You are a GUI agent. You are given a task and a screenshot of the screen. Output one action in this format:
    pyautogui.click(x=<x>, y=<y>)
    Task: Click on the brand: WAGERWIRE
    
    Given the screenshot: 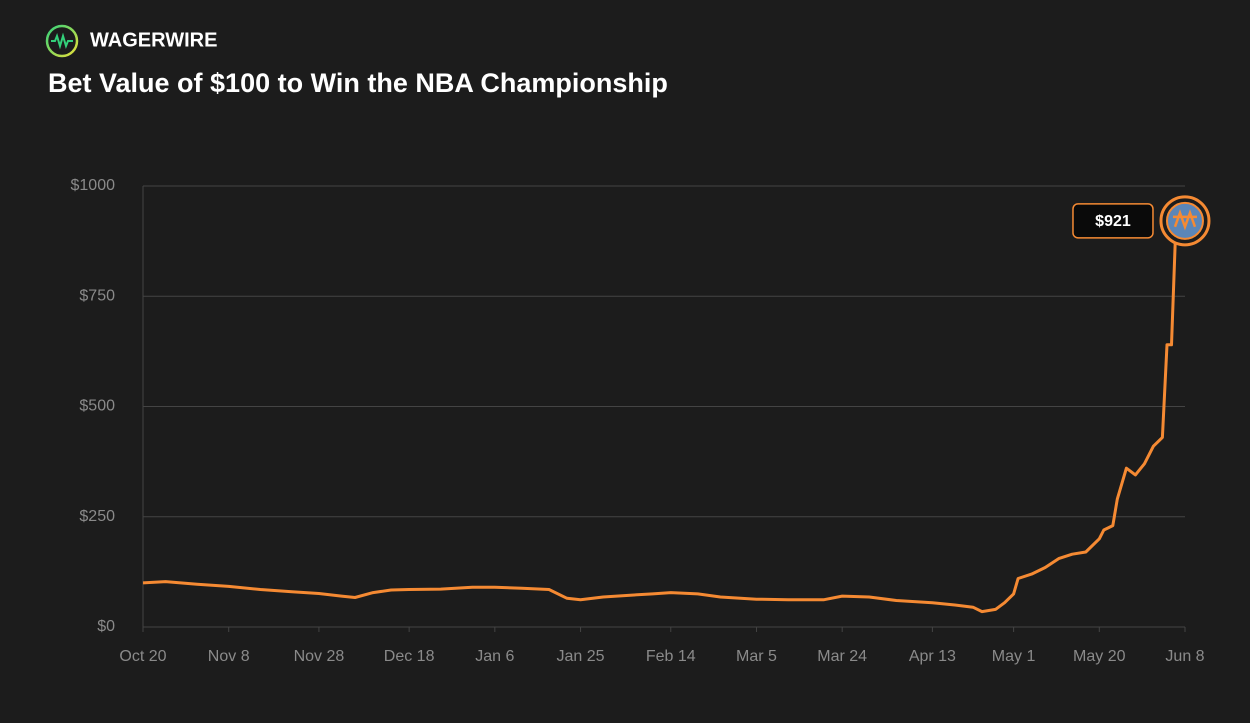 What is the action you would take?
    pyautogui.click(x=153, y=40)
    